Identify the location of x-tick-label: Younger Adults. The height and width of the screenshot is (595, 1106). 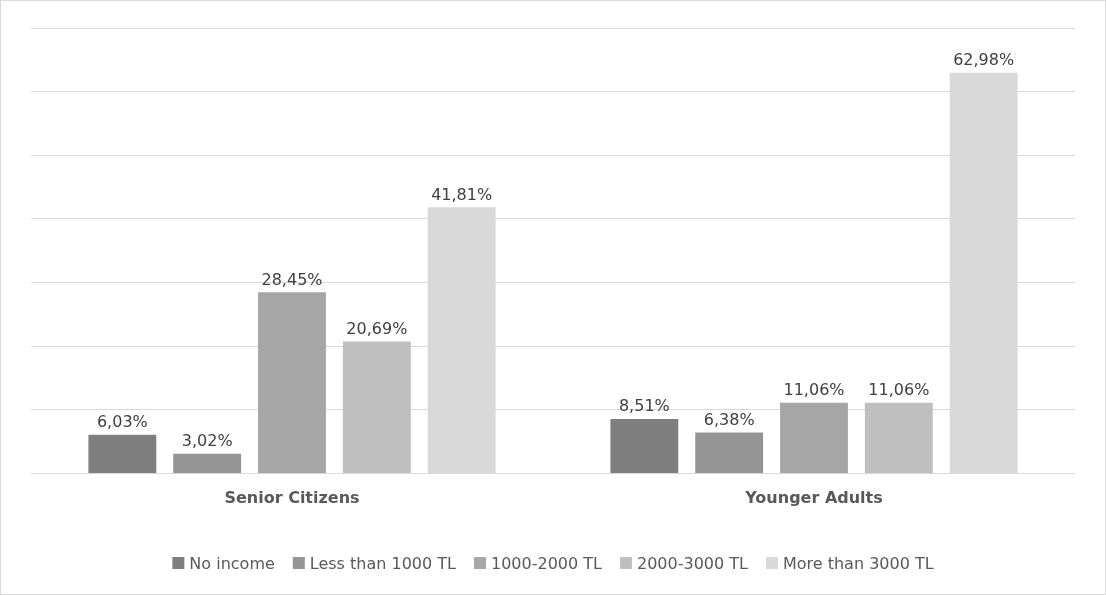
(813, 497).